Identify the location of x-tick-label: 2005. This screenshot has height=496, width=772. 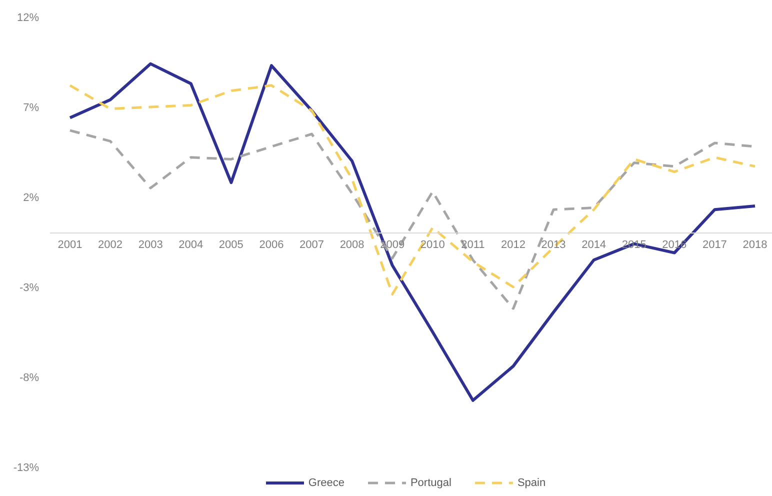
(231, 244).